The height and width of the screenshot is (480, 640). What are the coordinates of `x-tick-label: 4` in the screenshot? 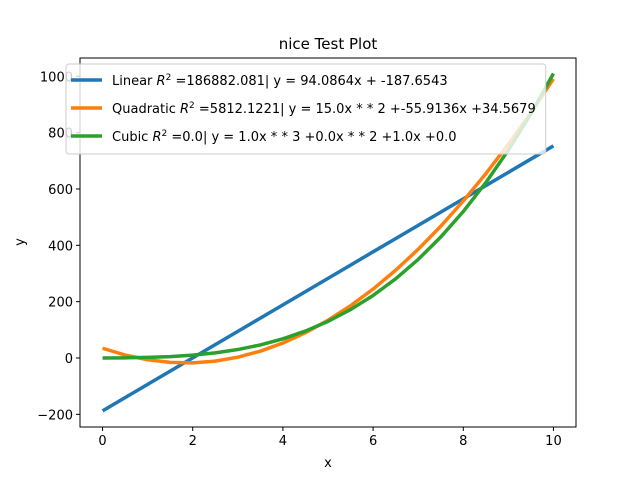 It's located at (283, 441).